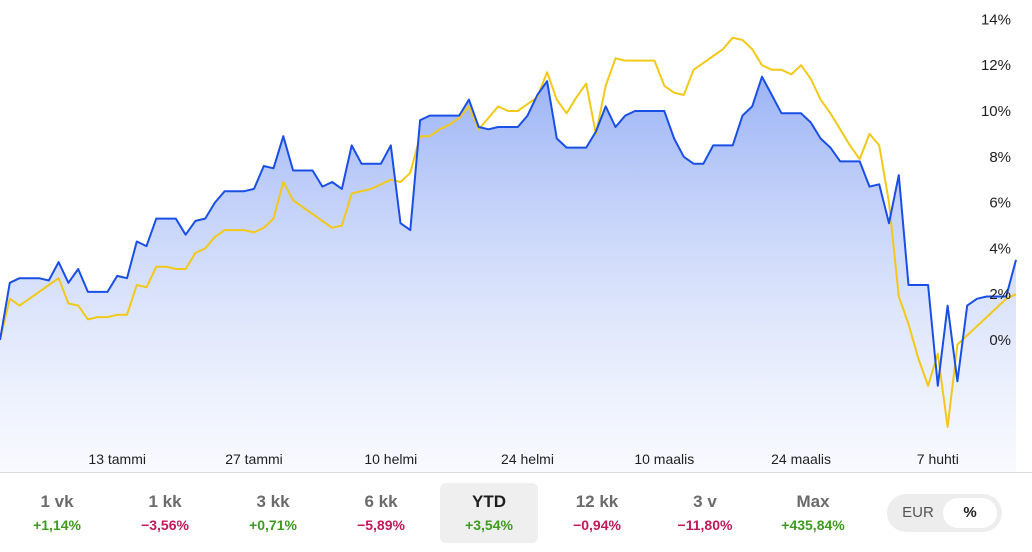 This screenshot has height=552, width=1032. What do you see at coordinates (165, 513) in the screenshot?
I see `period-1m-button: 1 kk −3,56%` at bounding box center [165, 513].